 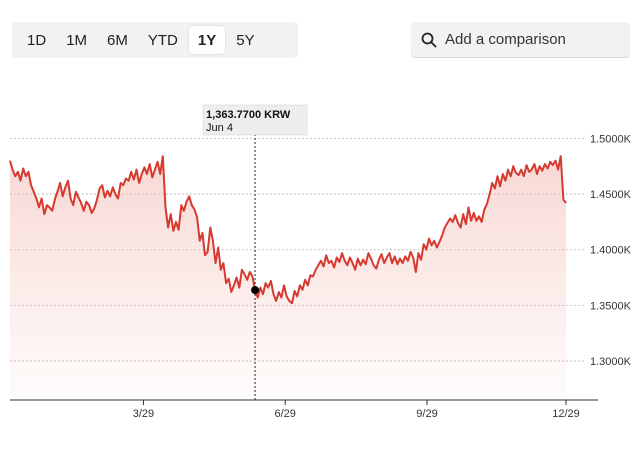 What do you see at coordinates (611, 195) in the screenshot?
I see `y-tick-label: 1.4500K` at bounding box center [611, 195].